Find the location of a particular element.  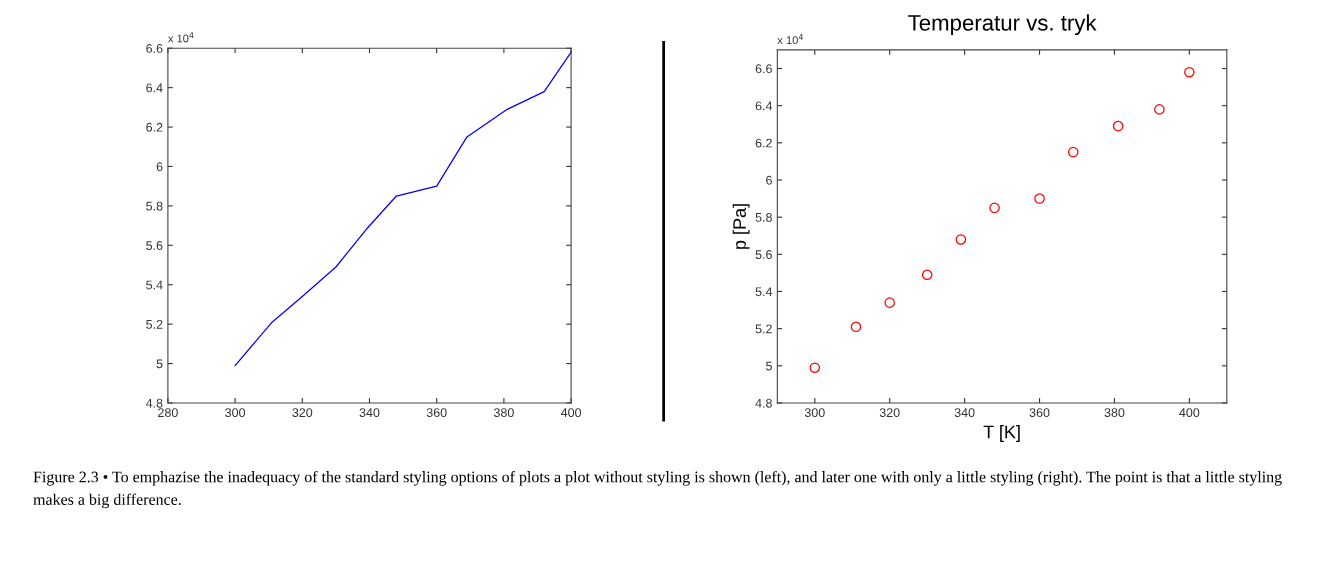

caption: Figure 2.3 • To emphazise the inadequacy of the standard styling options of plots a plot without styling is shown (left), and later one with only a little styling (right). The point is that a little styling makes a big difference. is located at coordinates (657, 489).